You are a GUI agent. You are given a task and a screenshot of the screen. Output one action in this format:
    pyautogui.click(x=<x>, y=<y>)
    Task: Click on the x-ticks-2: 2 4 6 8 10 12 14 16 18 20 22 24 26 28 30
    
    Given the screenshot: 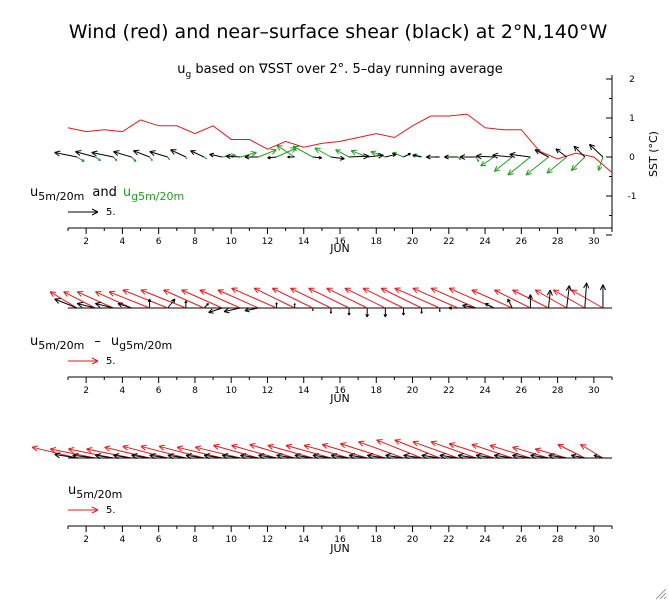 What is the action you would take?
    pyautogui.click(x=340, y=386)
    